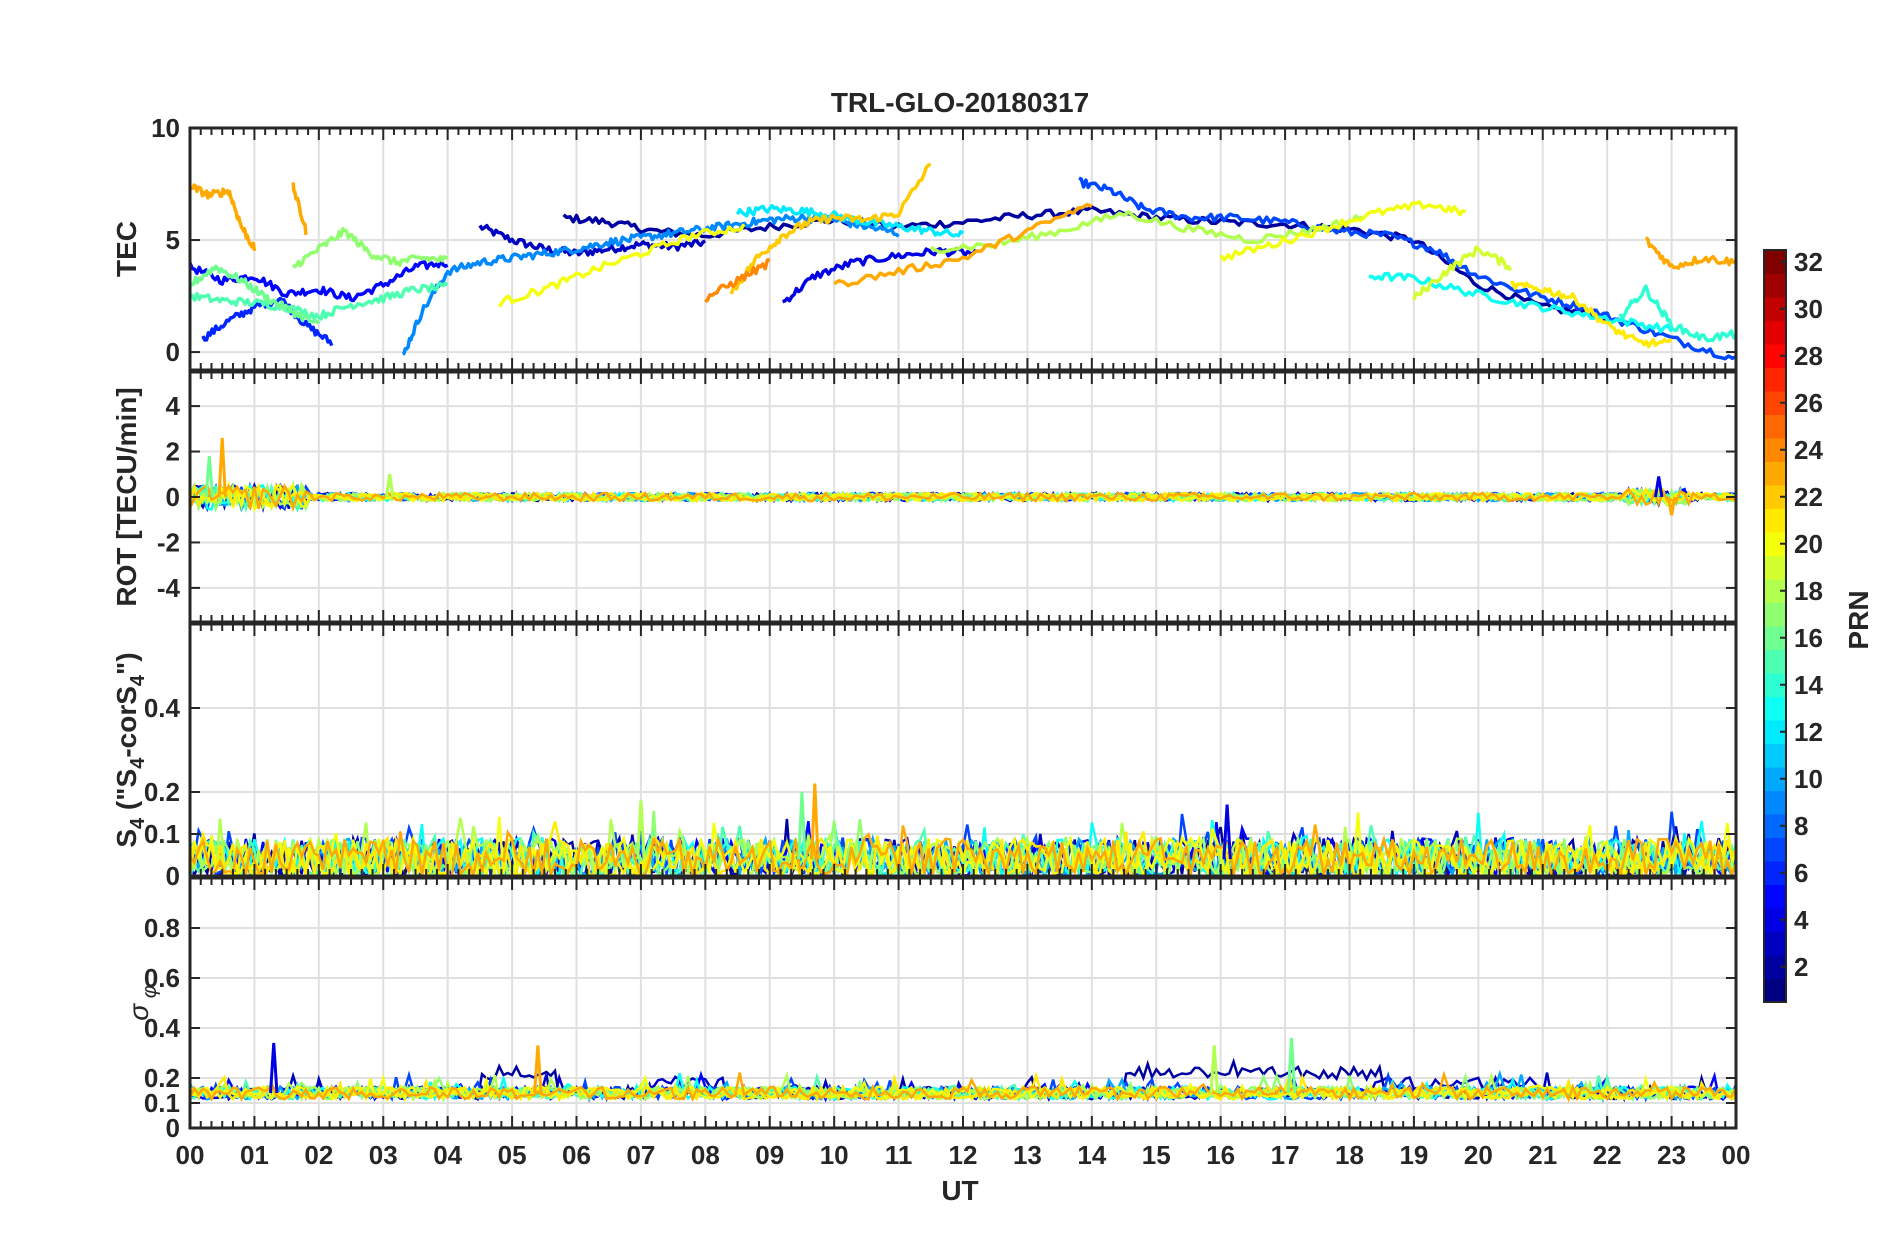 Image resolution: width=1902 pixels, height=1236 pixels. I want to click on y-tick-label: 0.6, so click(162, 978).